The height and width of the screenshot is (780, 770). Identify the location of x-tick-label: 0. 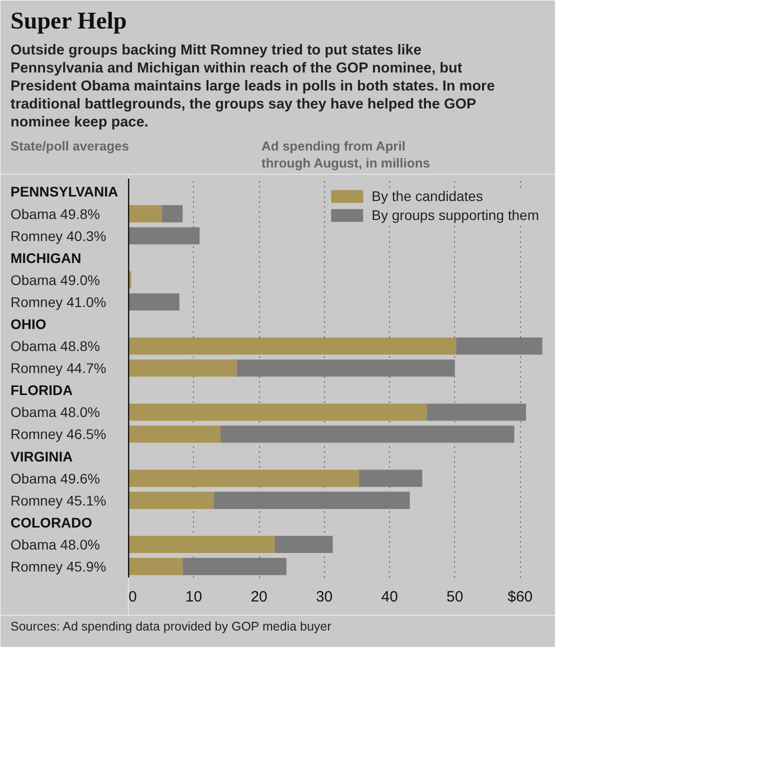
(132, 597).